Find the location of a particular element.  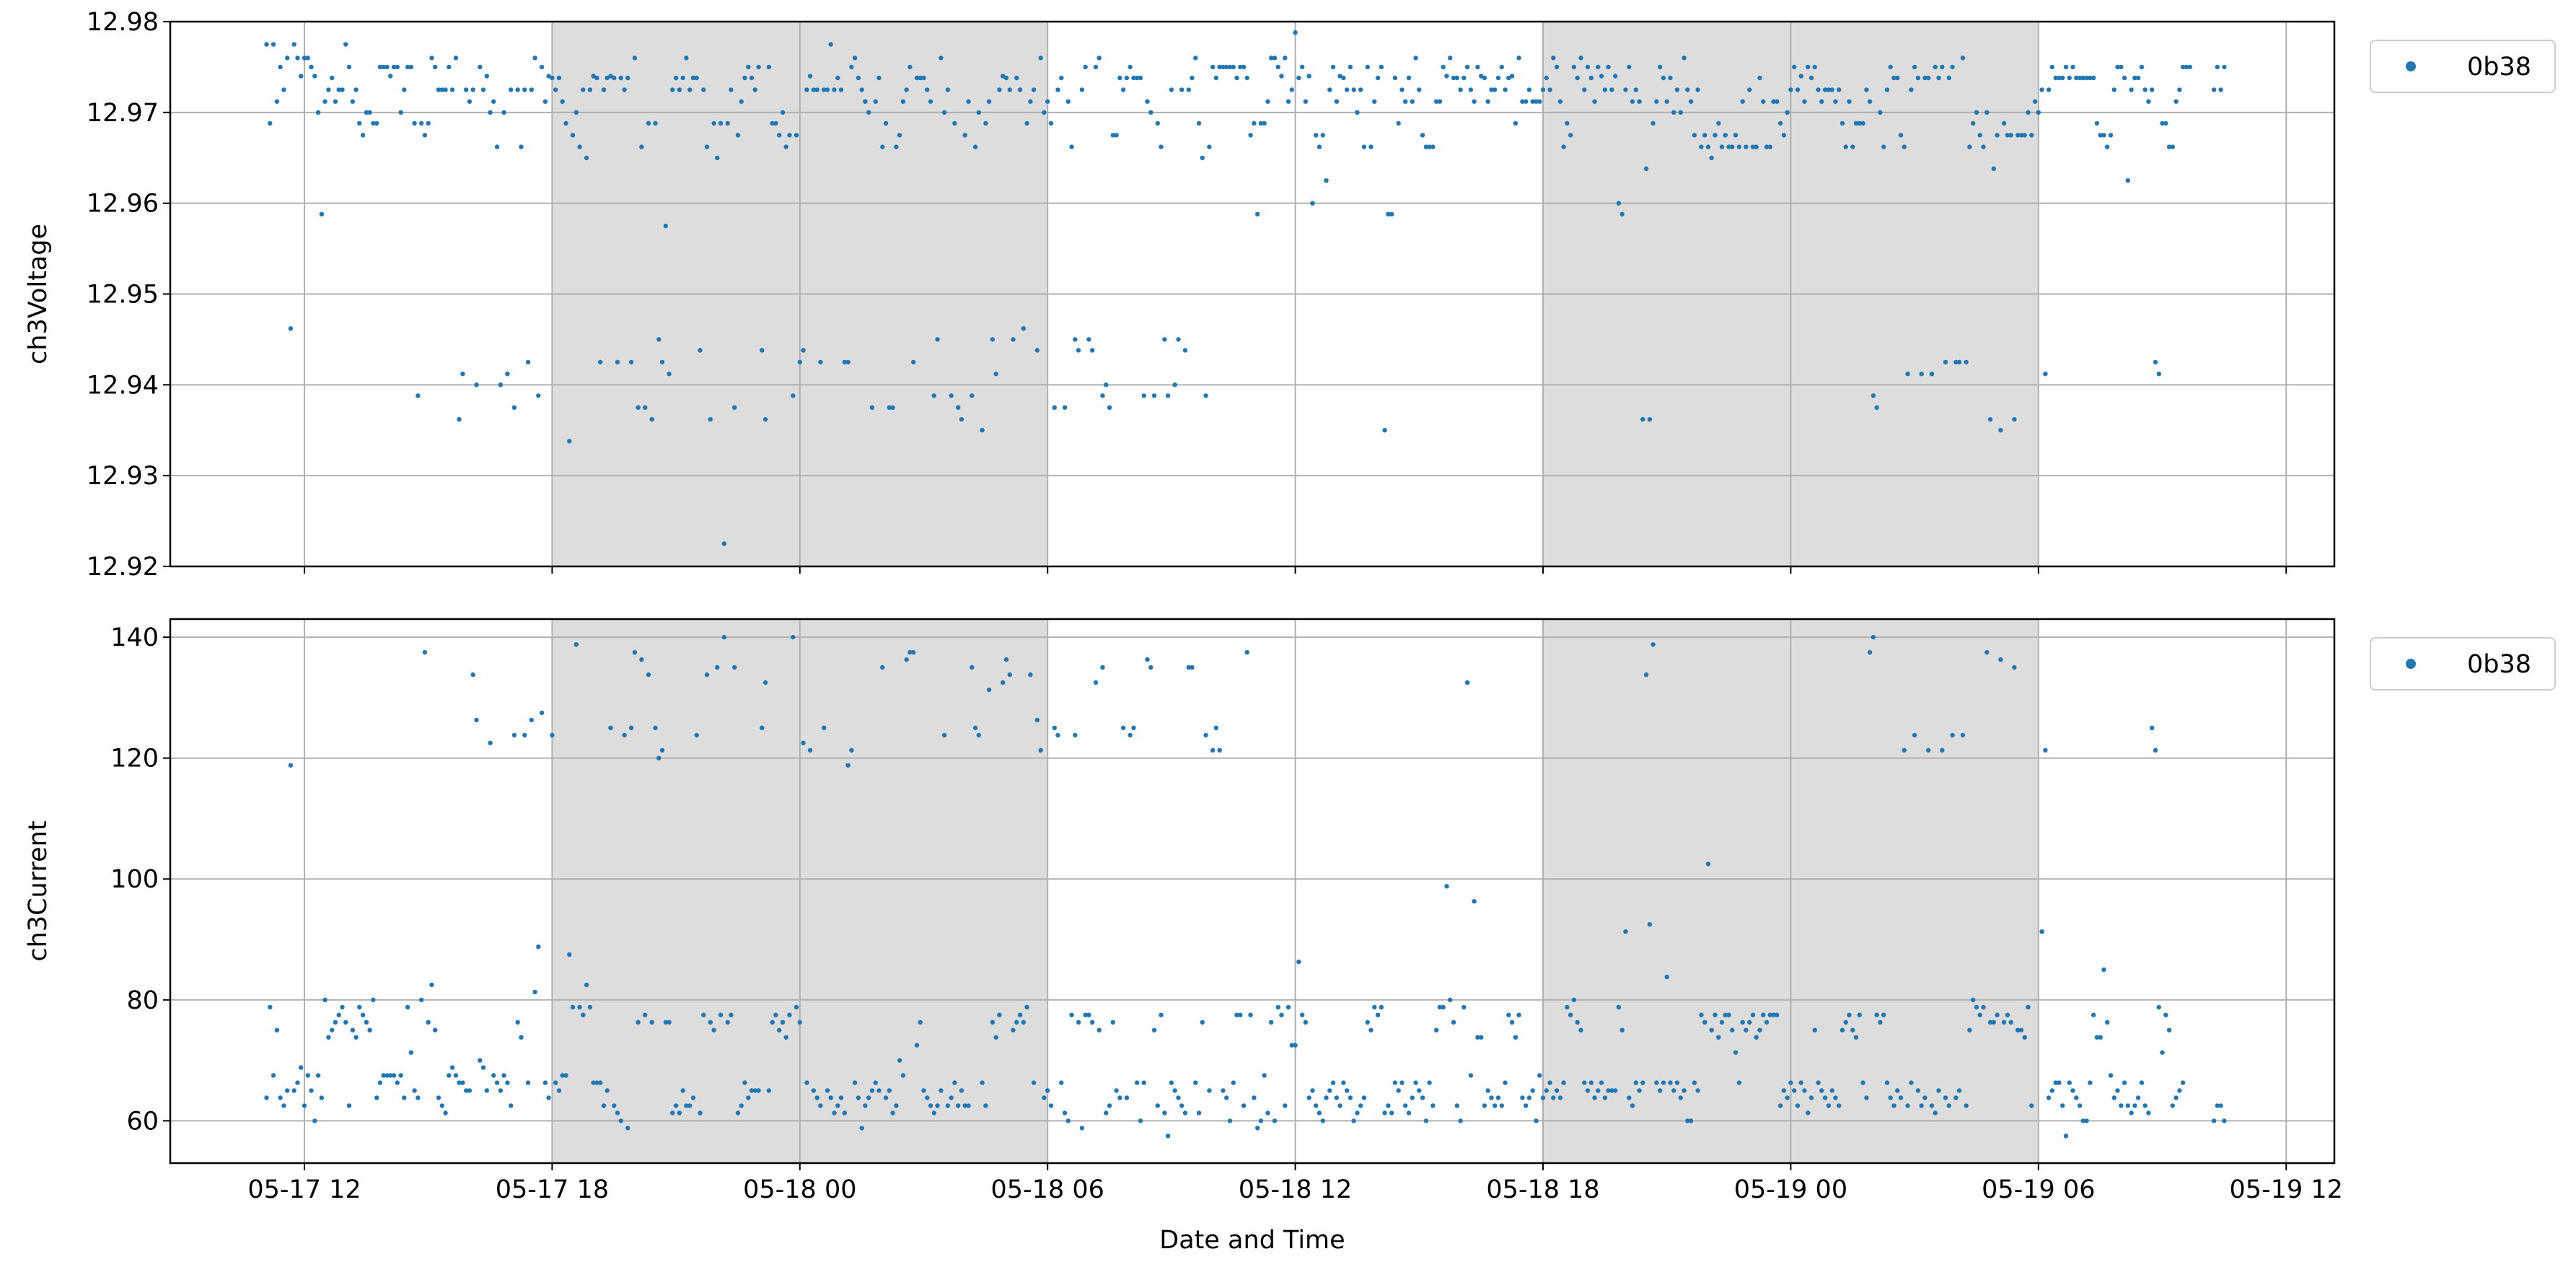

x-tick-label: 05-17 12 is located at coordinates (304, 1189).